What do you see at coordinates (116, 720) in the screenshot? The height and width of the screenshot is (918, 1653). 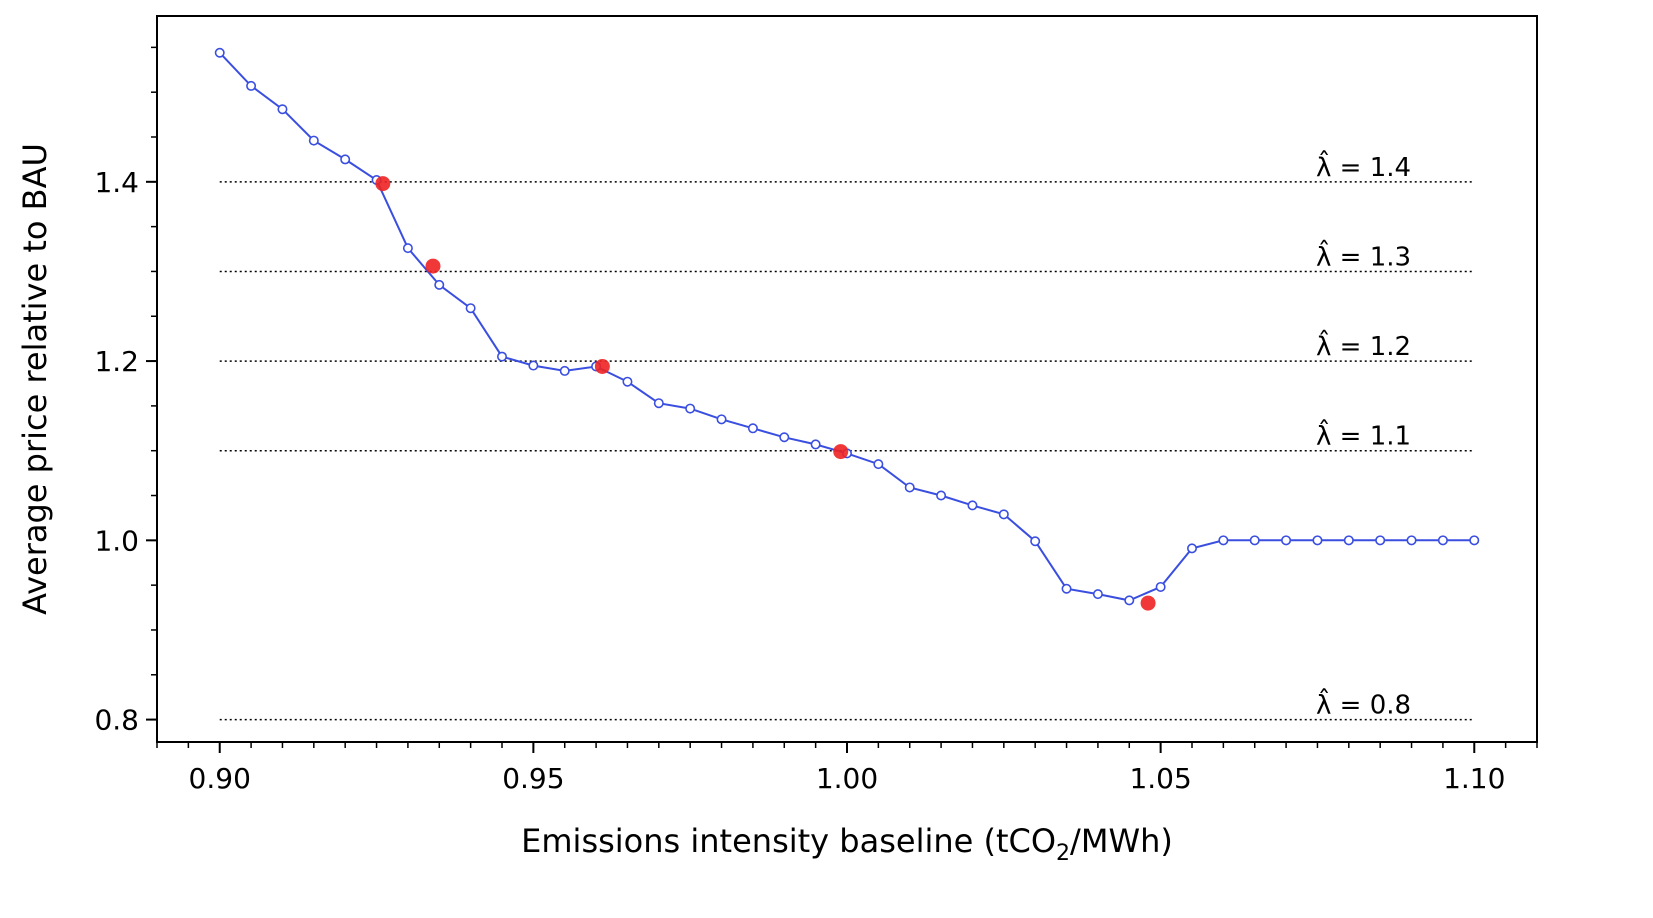 I see `y-tick-label: 0.8` at bounding box center [116, 720].